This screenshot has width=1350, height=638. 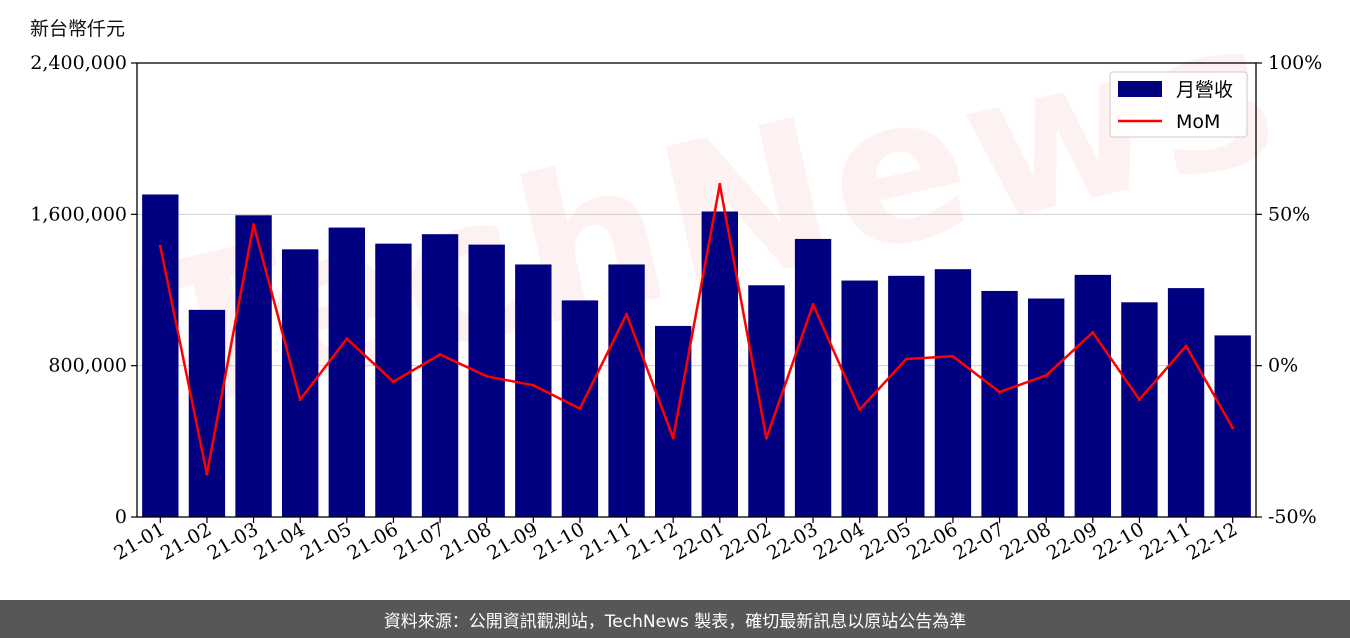 I want to click on x-tick-label: 21-03, so click(x=233, y=541).